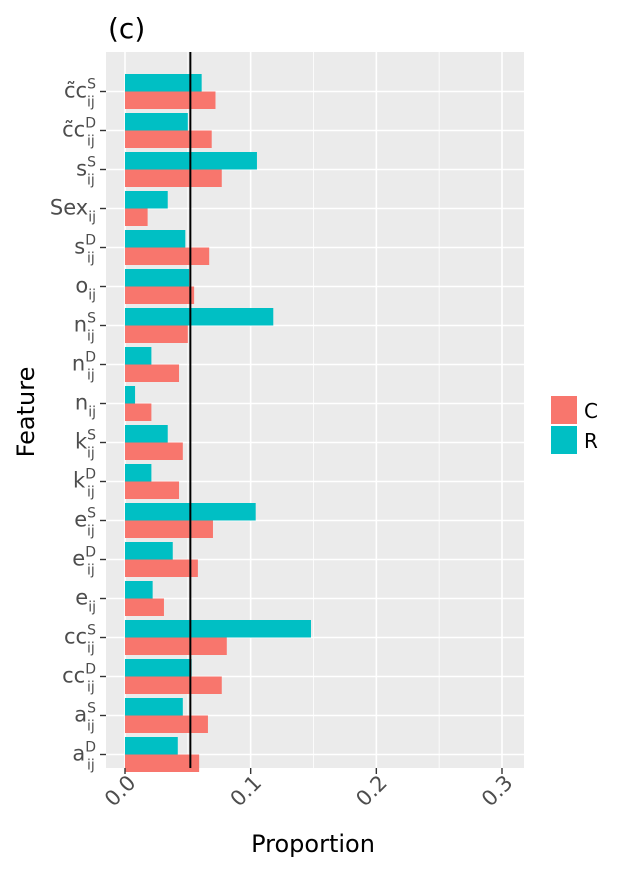 The width and height of the screenshot is (623, 872). Describe the element at coordinates (85, 289) in the screenshot. I see `y-tick-label: oij` at that location.